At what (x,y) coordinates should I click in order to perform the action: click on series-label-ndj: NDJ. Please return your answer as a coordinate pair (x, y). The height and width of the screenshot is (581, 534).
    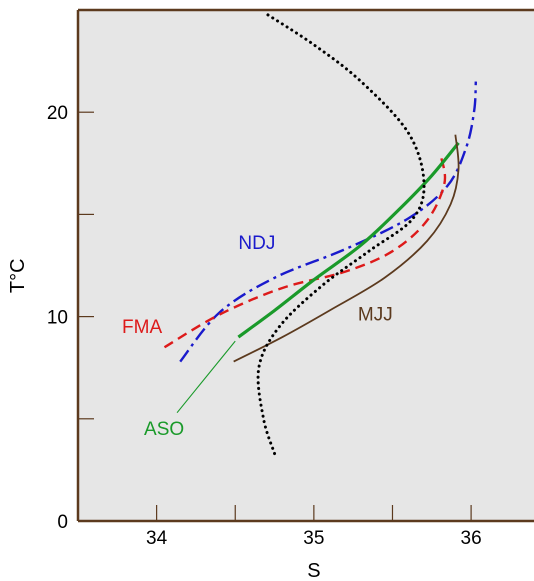
    Looking at the image, I should click on (256, 243).